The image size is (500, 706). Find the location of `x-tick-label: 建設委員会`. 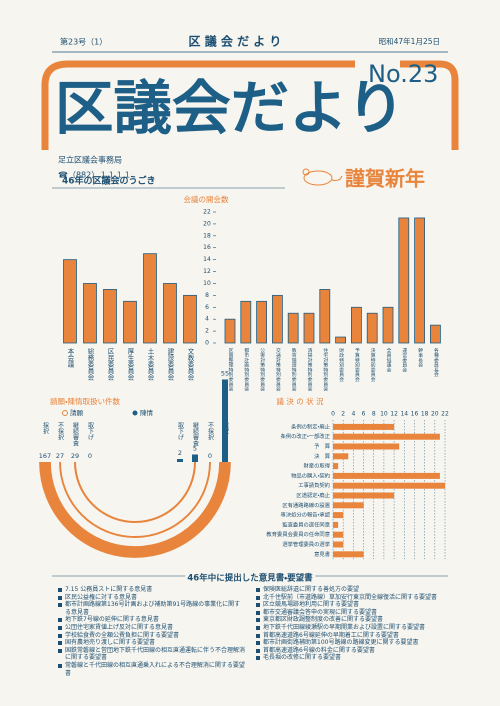

x-tick-label: 建設委員会 is located at coordinates (170, 364).